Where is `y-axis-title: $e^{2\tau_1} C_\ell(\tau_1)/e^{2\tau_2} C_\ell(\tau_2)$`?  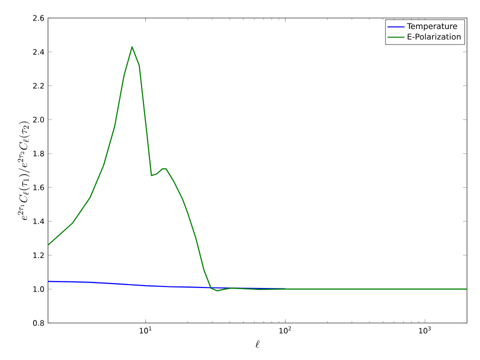 y-axis-title: $e^{2\tau_1} C_\ell(\tau_1)/e^{2\tau_2} C_\ell(\tau_2)$ is located at coordinates (24, 171).